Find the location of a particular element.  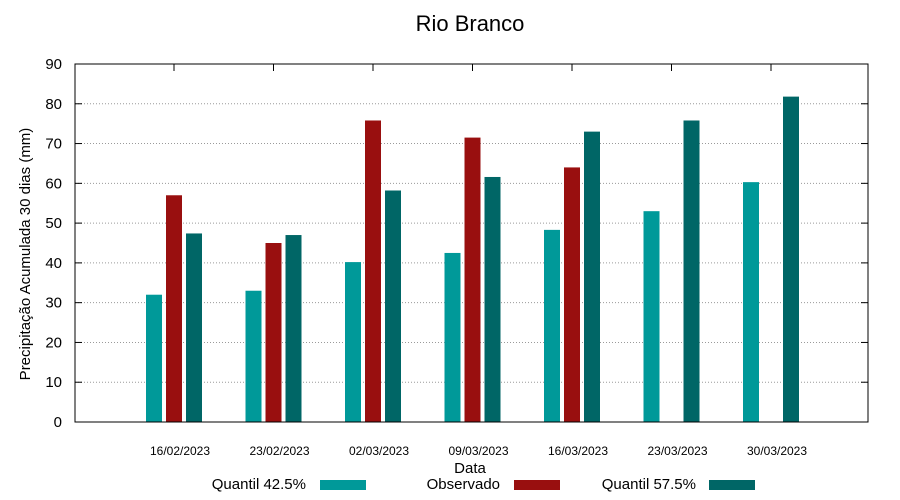

x-tick-label: 23/03/2023 is located at coordinates (677, 451).